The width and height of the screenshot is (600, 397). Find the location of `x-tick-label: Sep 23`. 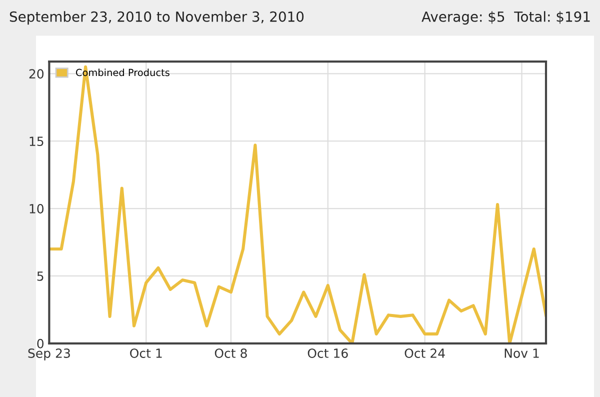

x-tick-label: Sep 23 is located at coordinates (49, 354).